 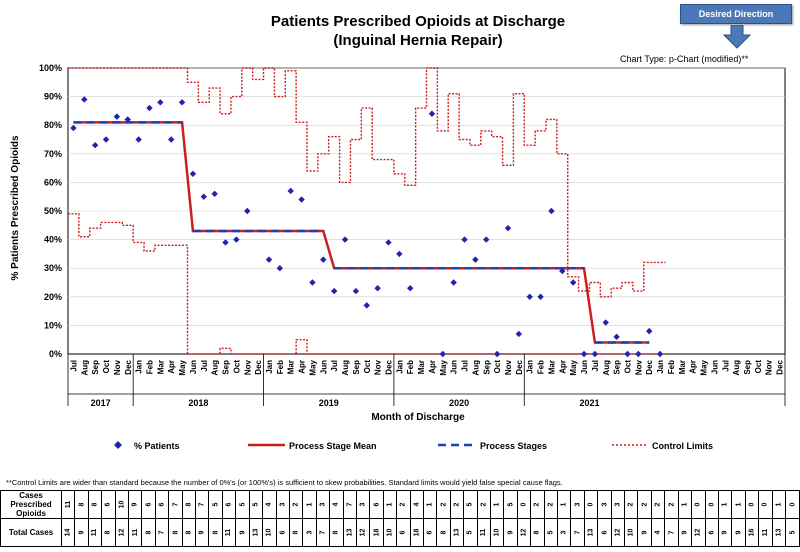 I want to click on x-tick-label: Dec, so click(x=780, y=366).